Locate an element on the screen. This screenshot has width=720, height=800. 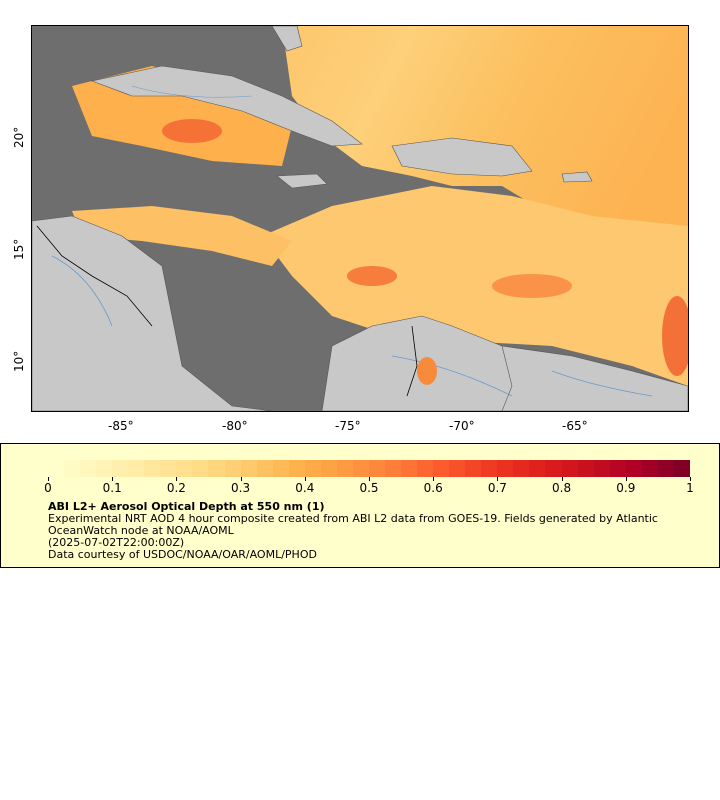
colorbar-tick-label: 1 is located at coordinates (690, 488).